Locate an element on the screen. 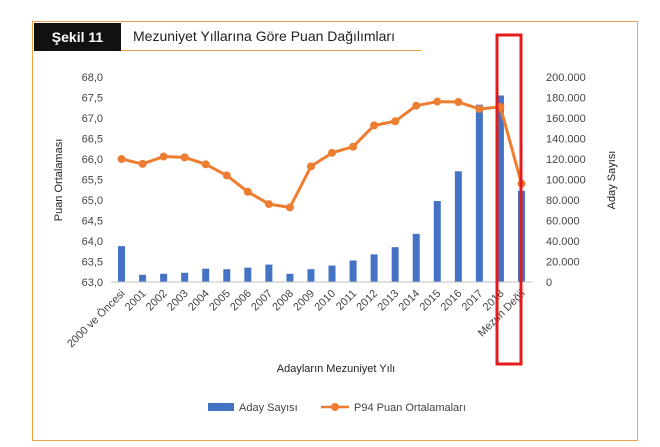 The height and width of the screenshot is (447, 660). x-tick-label: 2008 is located at coordinates (283, 301).